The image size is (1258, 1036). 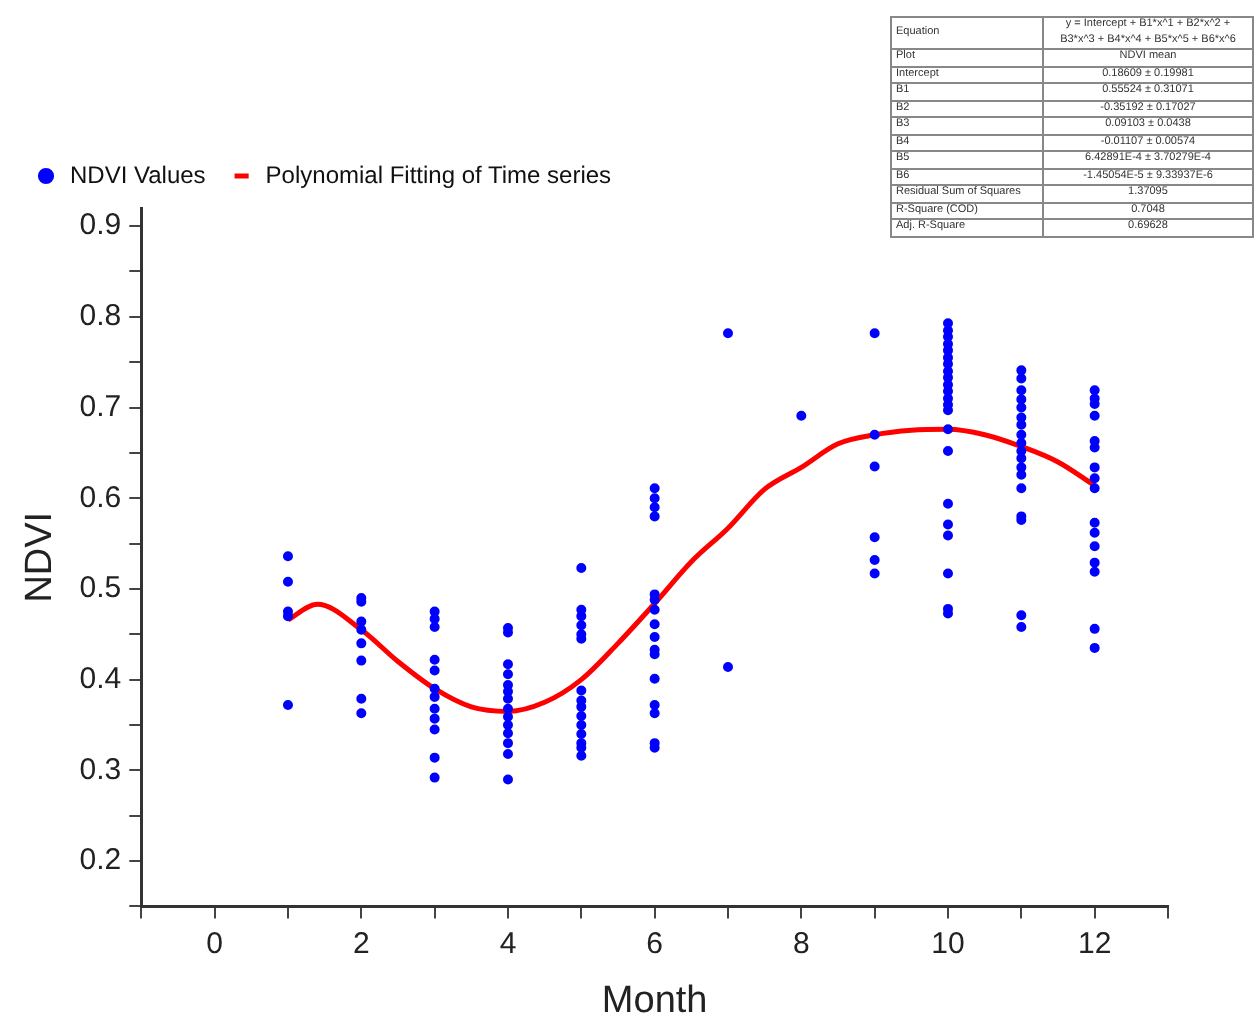 What do you see at coordinates (100, 588) in the screenshot?
I see `y-tick-label: 0.5` at bounding box center [100, 588].